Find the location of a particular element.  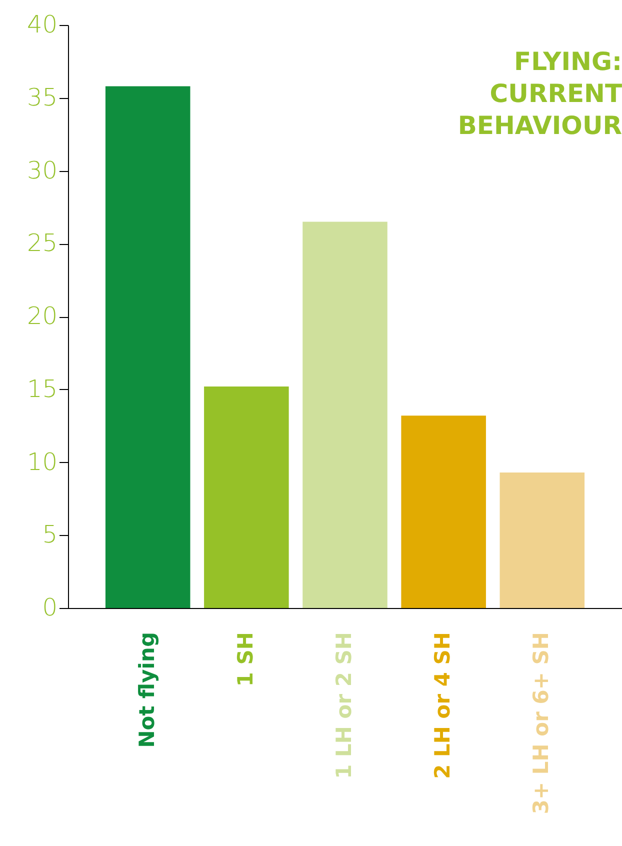

text: FLYING: CURRENT BEHAVIOUR is located at coordinates (540, 93).